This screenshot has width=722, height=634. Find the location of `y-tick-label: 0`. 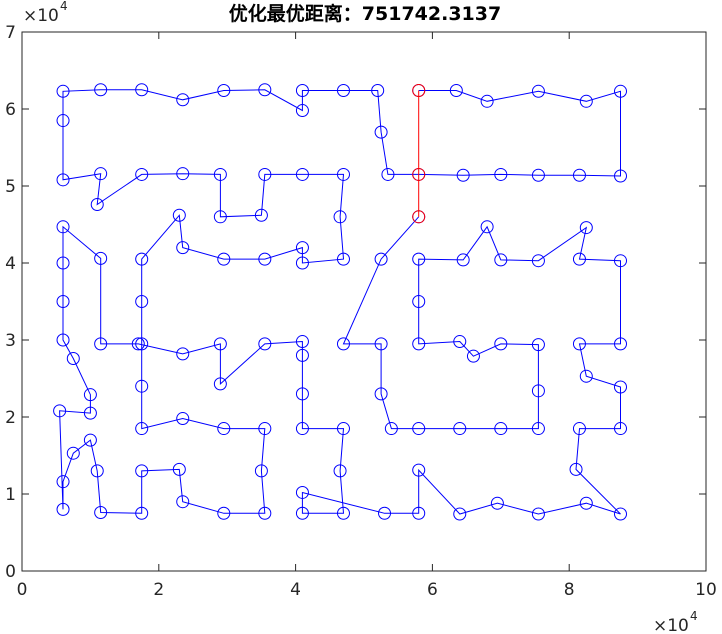

y-tick-label: 0 is located at coordinates (10, 572).